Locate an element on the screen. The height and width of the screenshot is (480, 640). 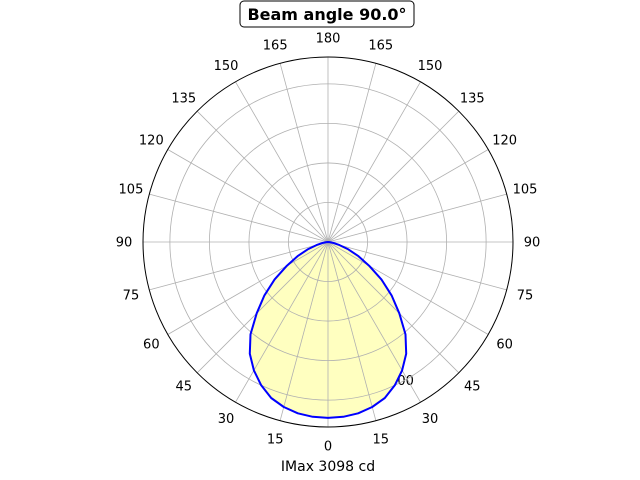
theta-tick-label: 0 is located at coordinates (328, 447).